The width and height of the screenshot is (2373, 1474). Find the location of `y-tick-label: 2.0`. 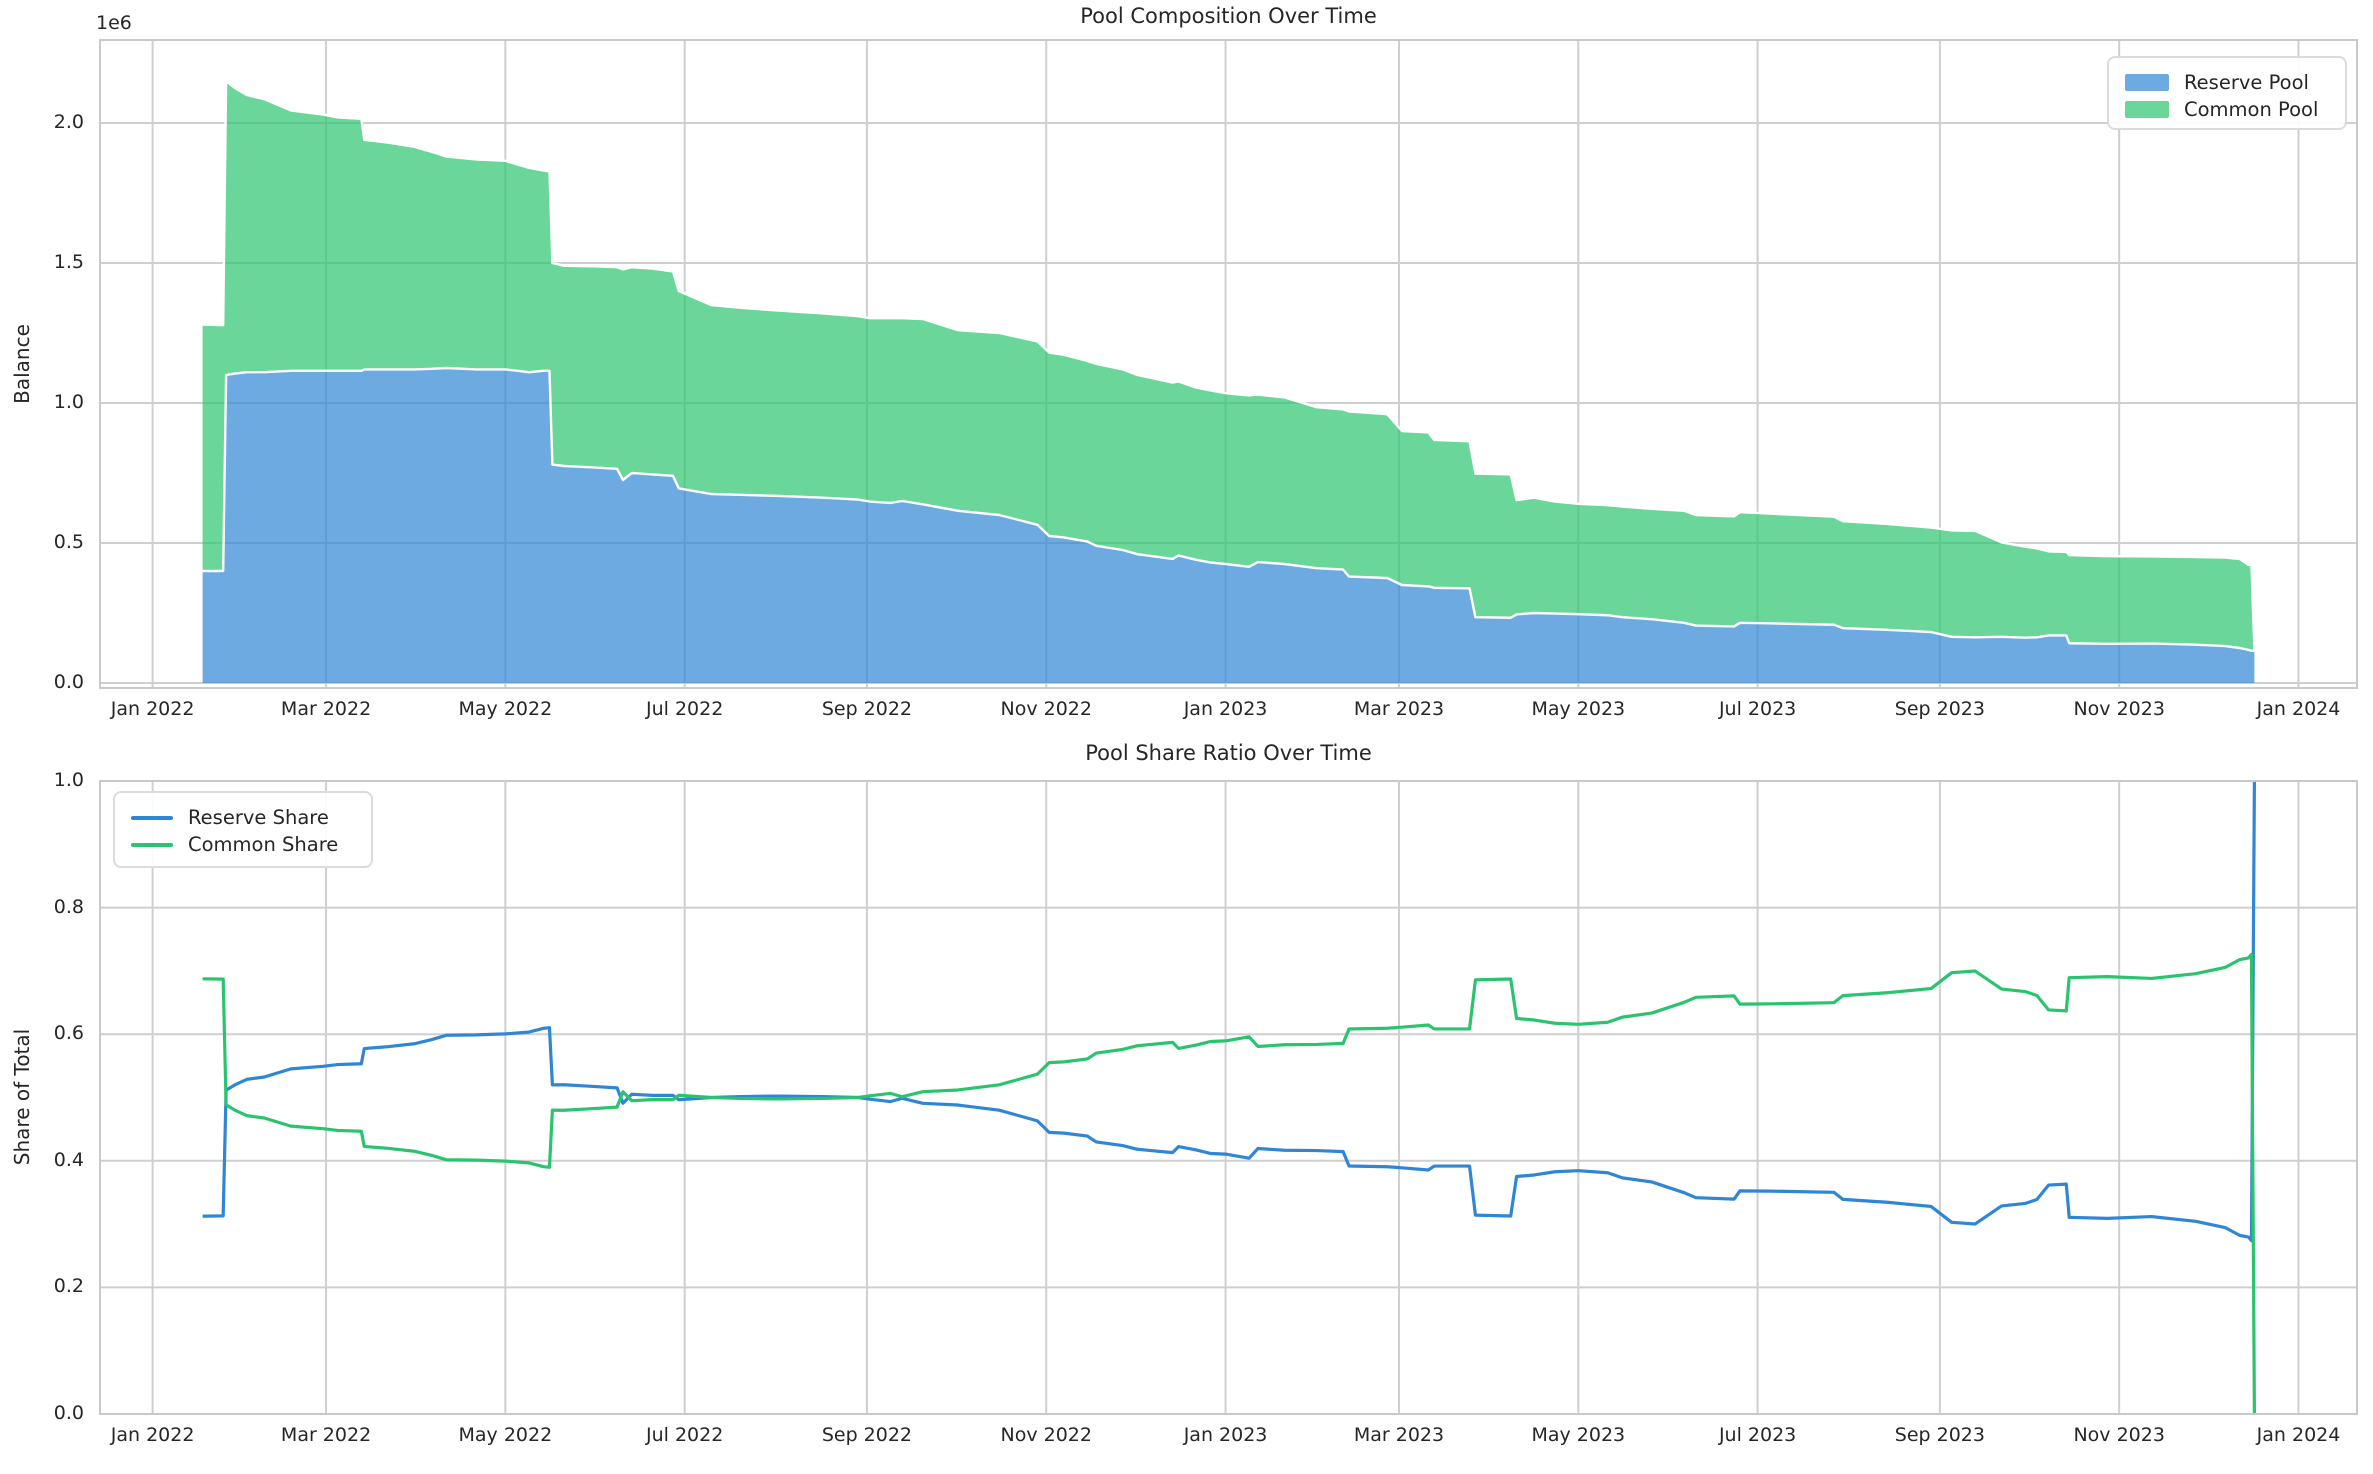

y-tick-label: 2.0 is located at coordinates (68, 122).